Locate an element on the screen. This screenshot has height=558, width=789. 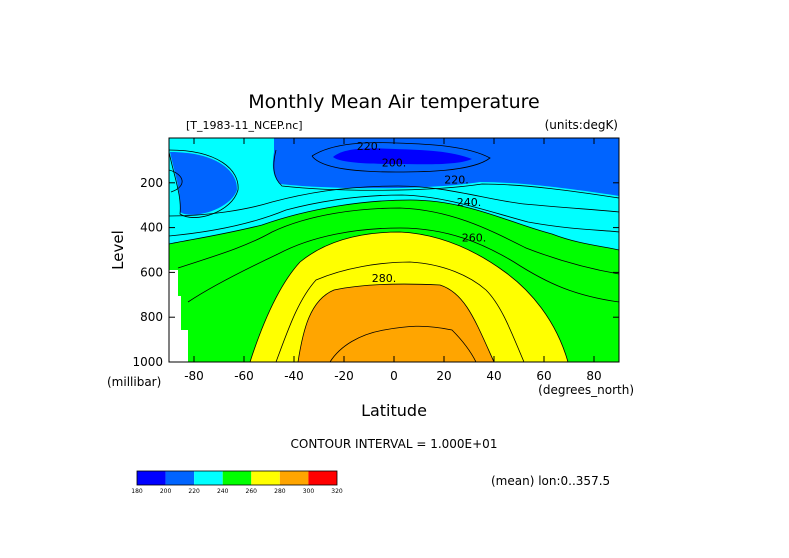
chart-title: Monthly Mean Air temperature is located at coordinates (393, 102).